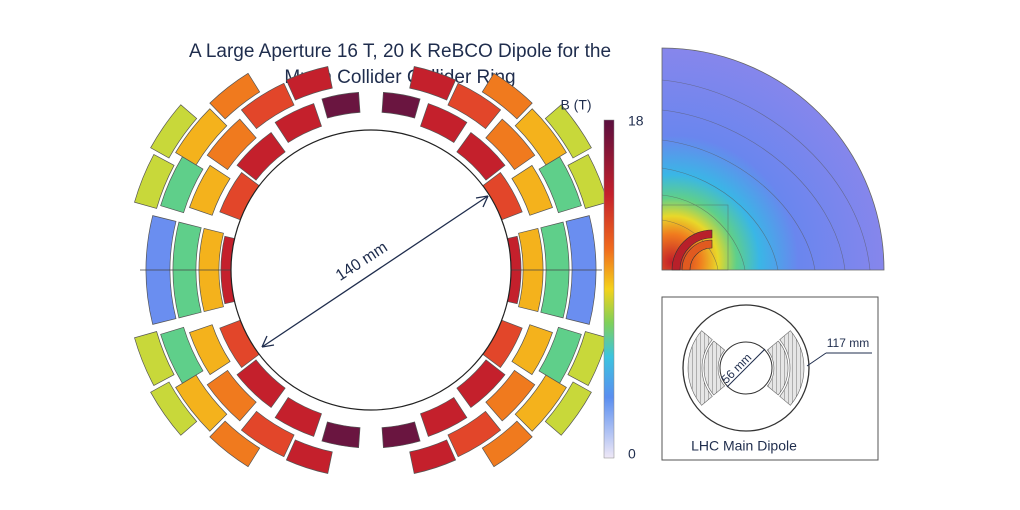 Image resolution: width=1020 pixels, height=510 pixels. Describe the element at coordinates (575, 105) in the screenshot. I see `colorbar-label: B (T)` at that location.